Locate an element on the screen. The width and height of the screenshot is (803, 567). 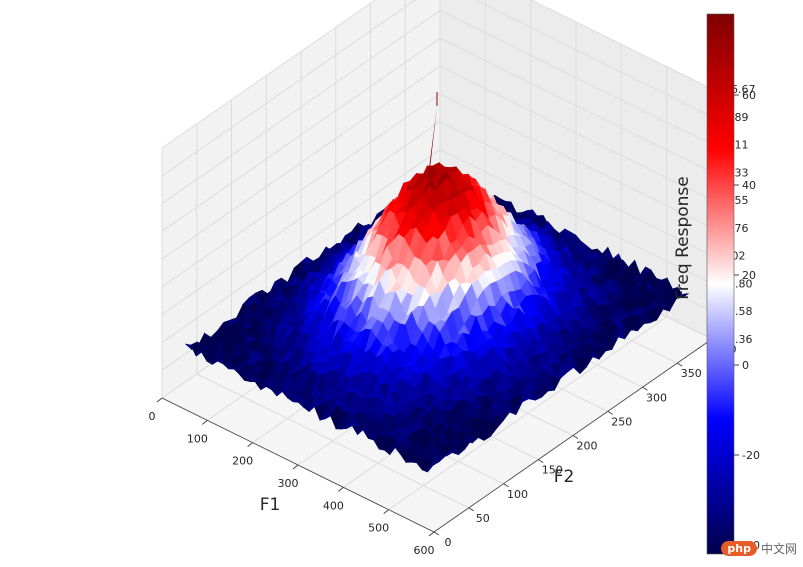
colorbar-tick-label: 20 is located at coordinates (749, 275).